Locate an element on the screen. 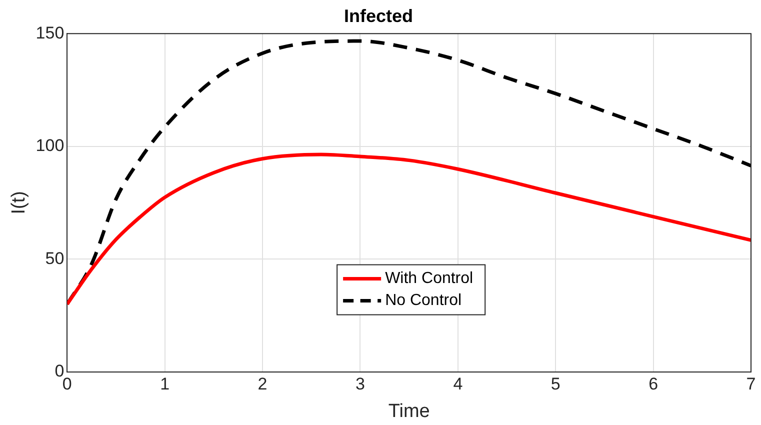  y-tick-label: 50 is located at coordinates (54, 258).